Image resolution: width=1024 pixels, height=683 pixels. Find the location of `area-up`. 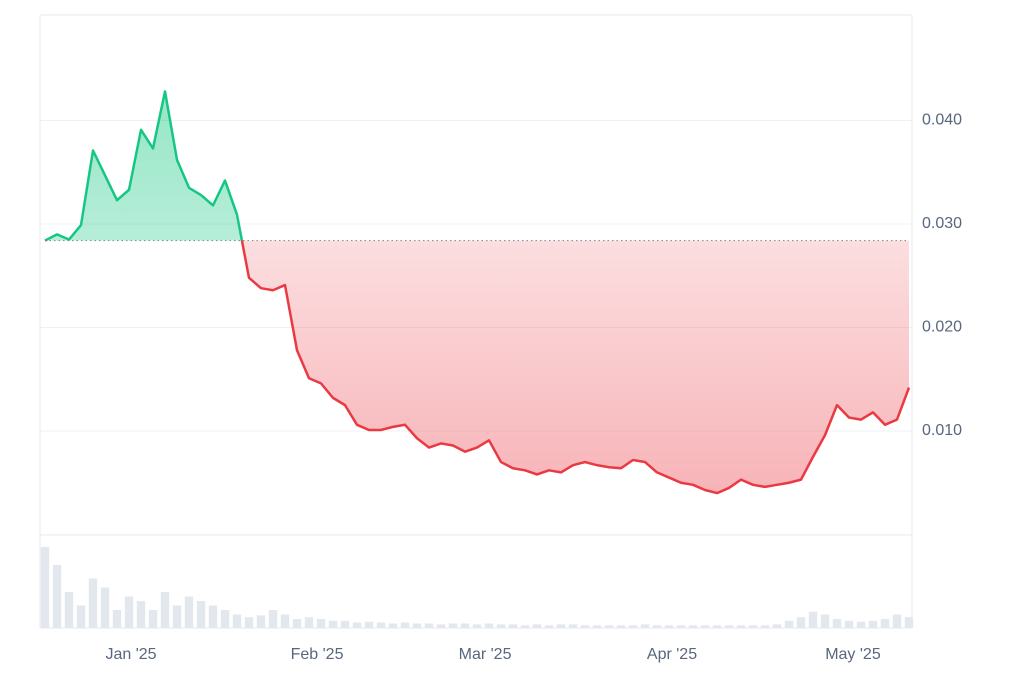

area-up is located at coordinates (143, 166).